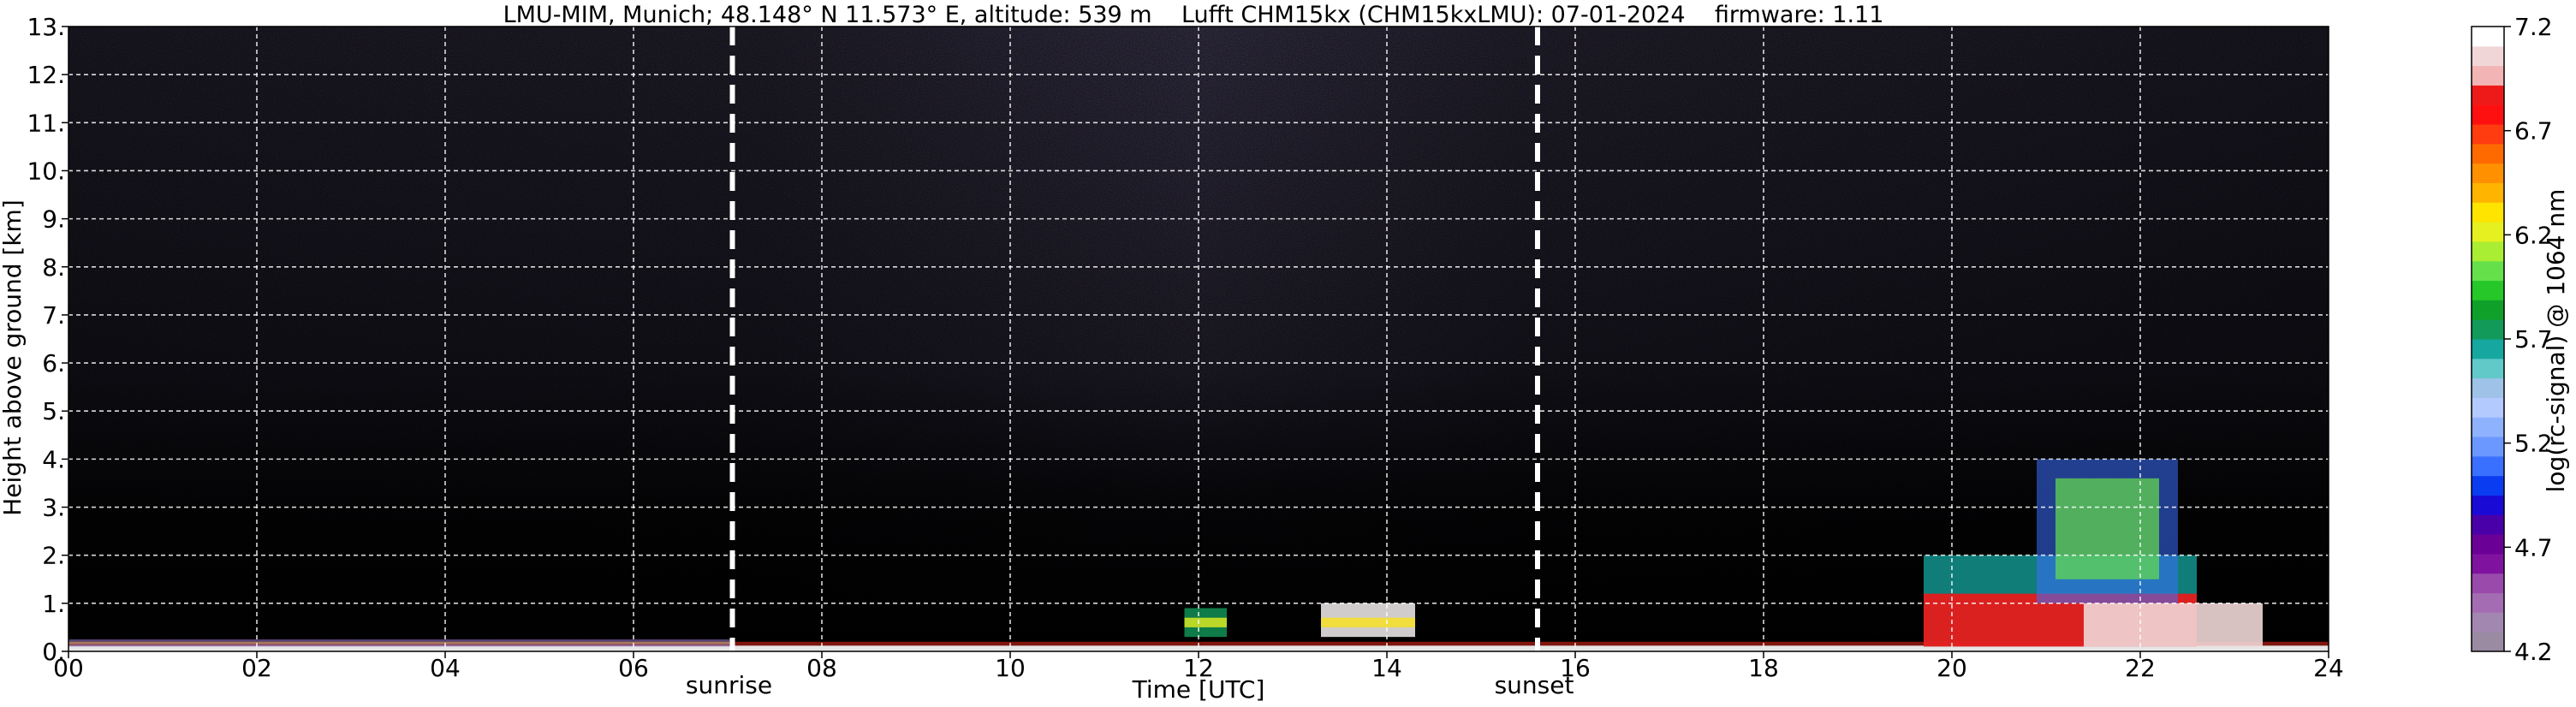 This screenshot has width=2576, height=707. What do you see at coordinates (1951, 668) in the screenshot?
I see `x-tick-label: 20` at bounding box center [1951, 668].